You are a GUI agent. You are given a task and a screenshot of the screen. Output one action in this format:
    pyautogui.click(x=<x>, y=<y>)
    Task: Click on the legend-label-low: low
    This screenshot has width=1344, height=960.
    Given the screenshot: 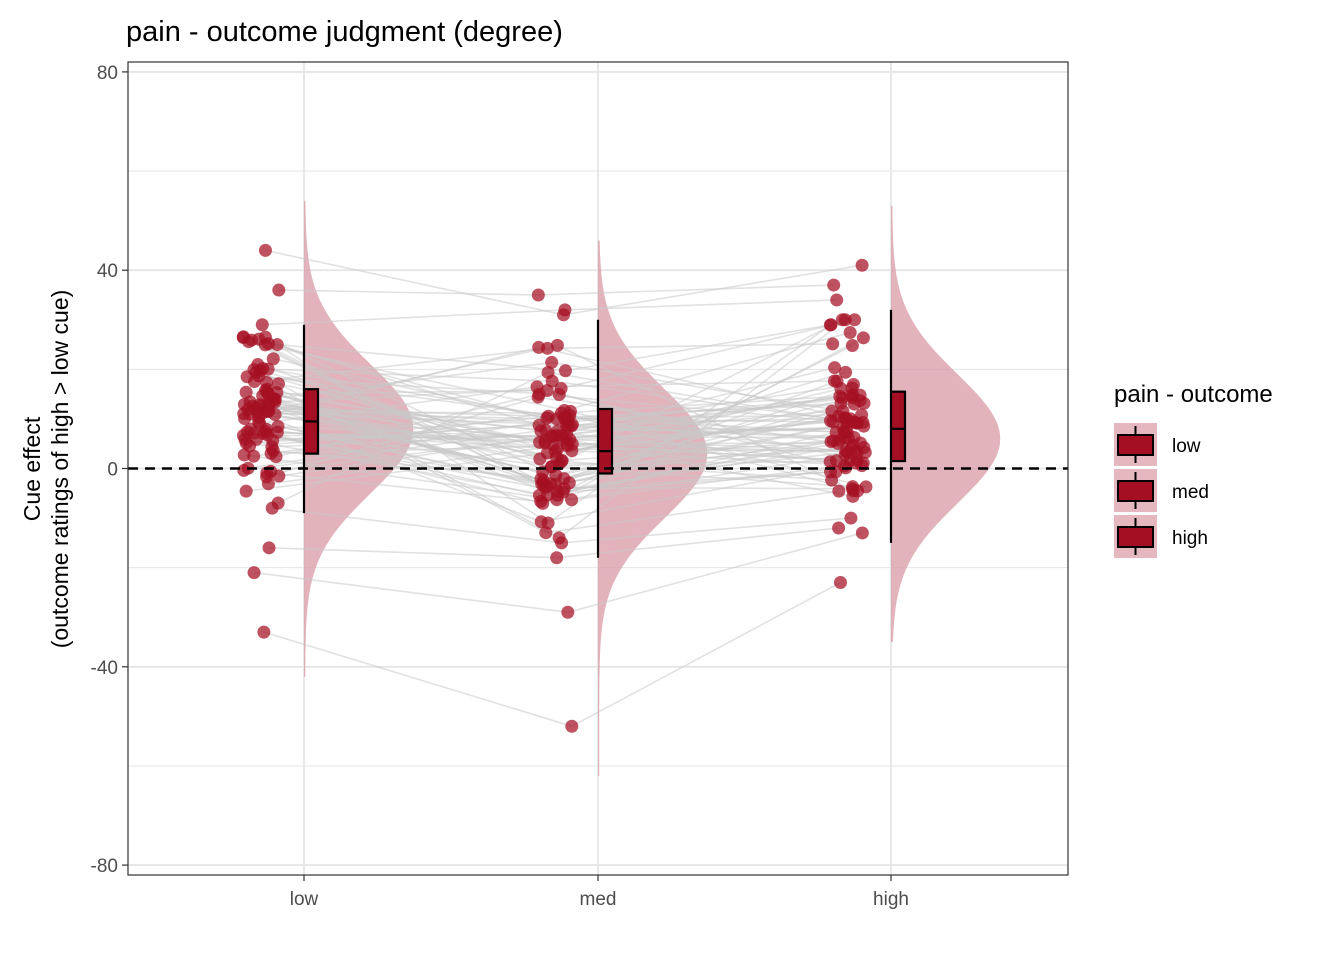 What is the action you would take?
    pyautogui.click(x=1186, y=446)
    